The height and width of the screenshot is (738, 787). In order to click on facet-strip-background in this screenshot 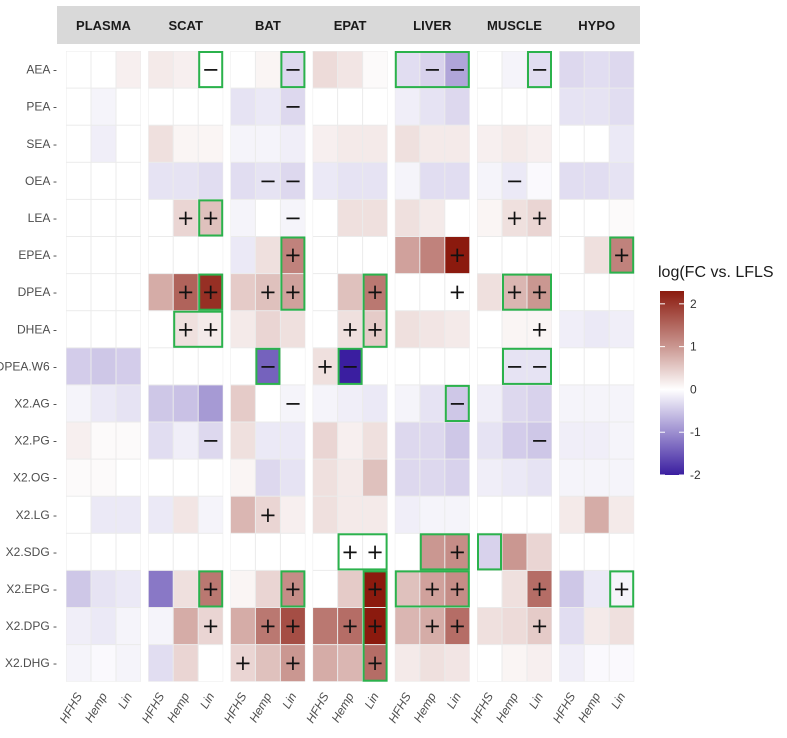, I will do `click(348, 25)`.